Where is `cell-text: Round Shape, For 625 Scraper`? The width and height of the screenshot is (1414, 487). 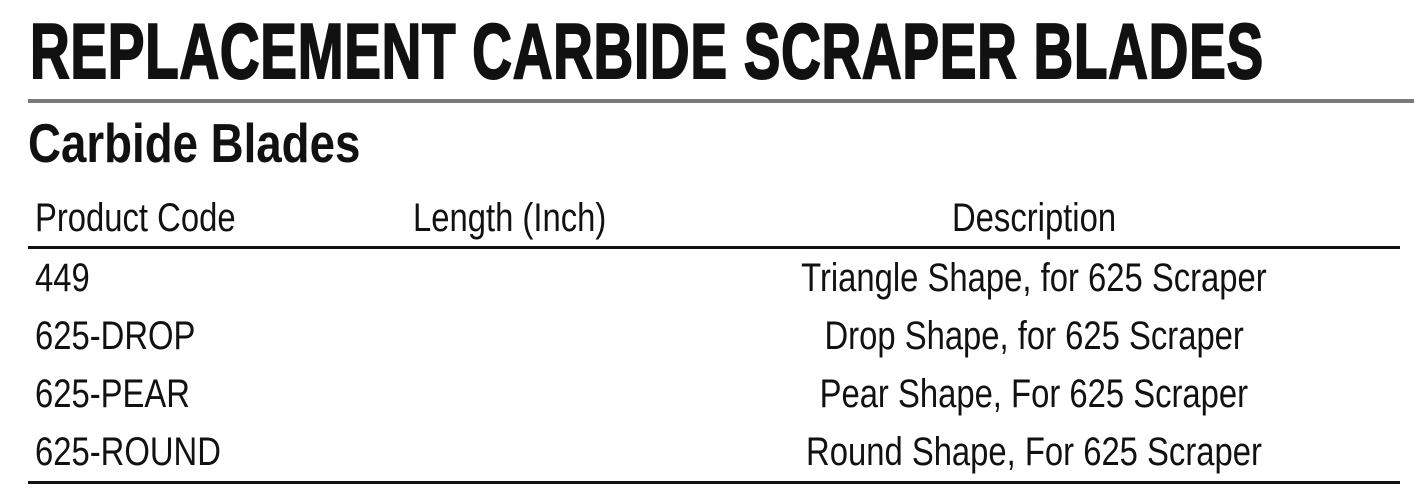 cell-text: Round Shape, For 625 Scraper is located at coordinates (1034, 452).